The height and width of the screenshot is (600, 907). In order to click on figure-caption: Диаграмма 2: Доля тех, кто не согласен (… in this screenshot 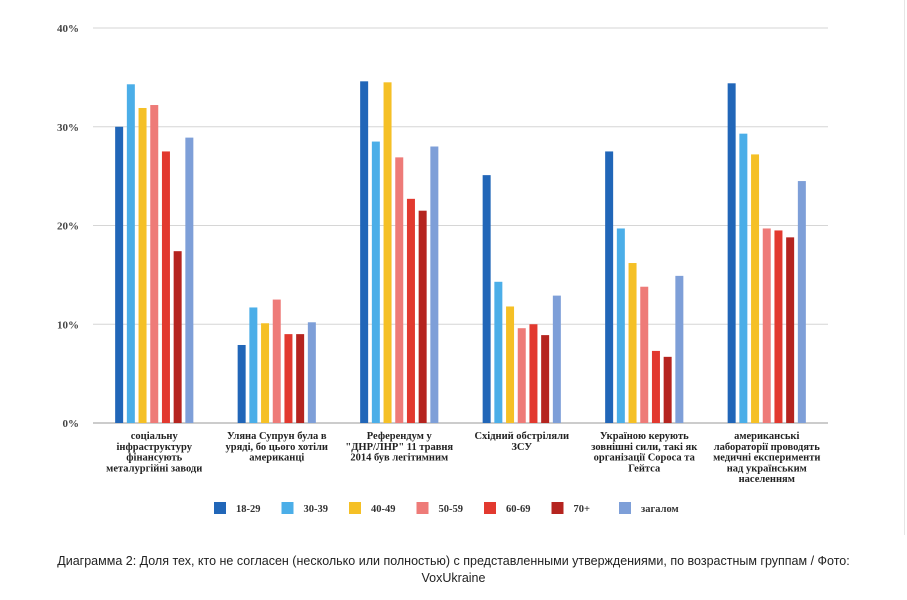, I will do `click(453, 570)`.